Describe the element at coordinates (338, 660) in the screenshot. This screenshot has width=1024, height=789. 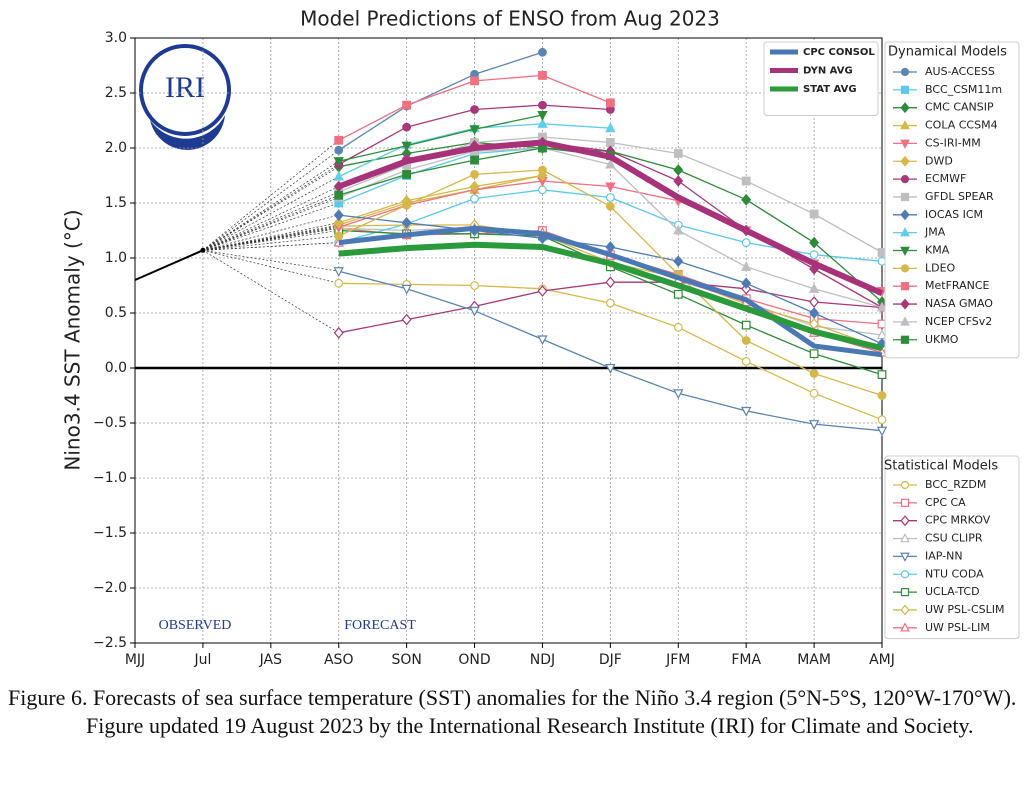
I see `x-tick-label: ASO` at that location.